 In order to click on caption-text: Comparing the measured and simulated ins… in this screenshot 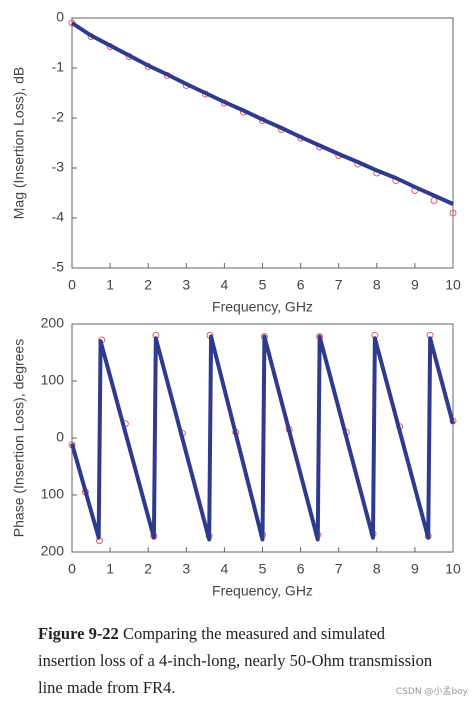, I will do `click(235, 660)`.